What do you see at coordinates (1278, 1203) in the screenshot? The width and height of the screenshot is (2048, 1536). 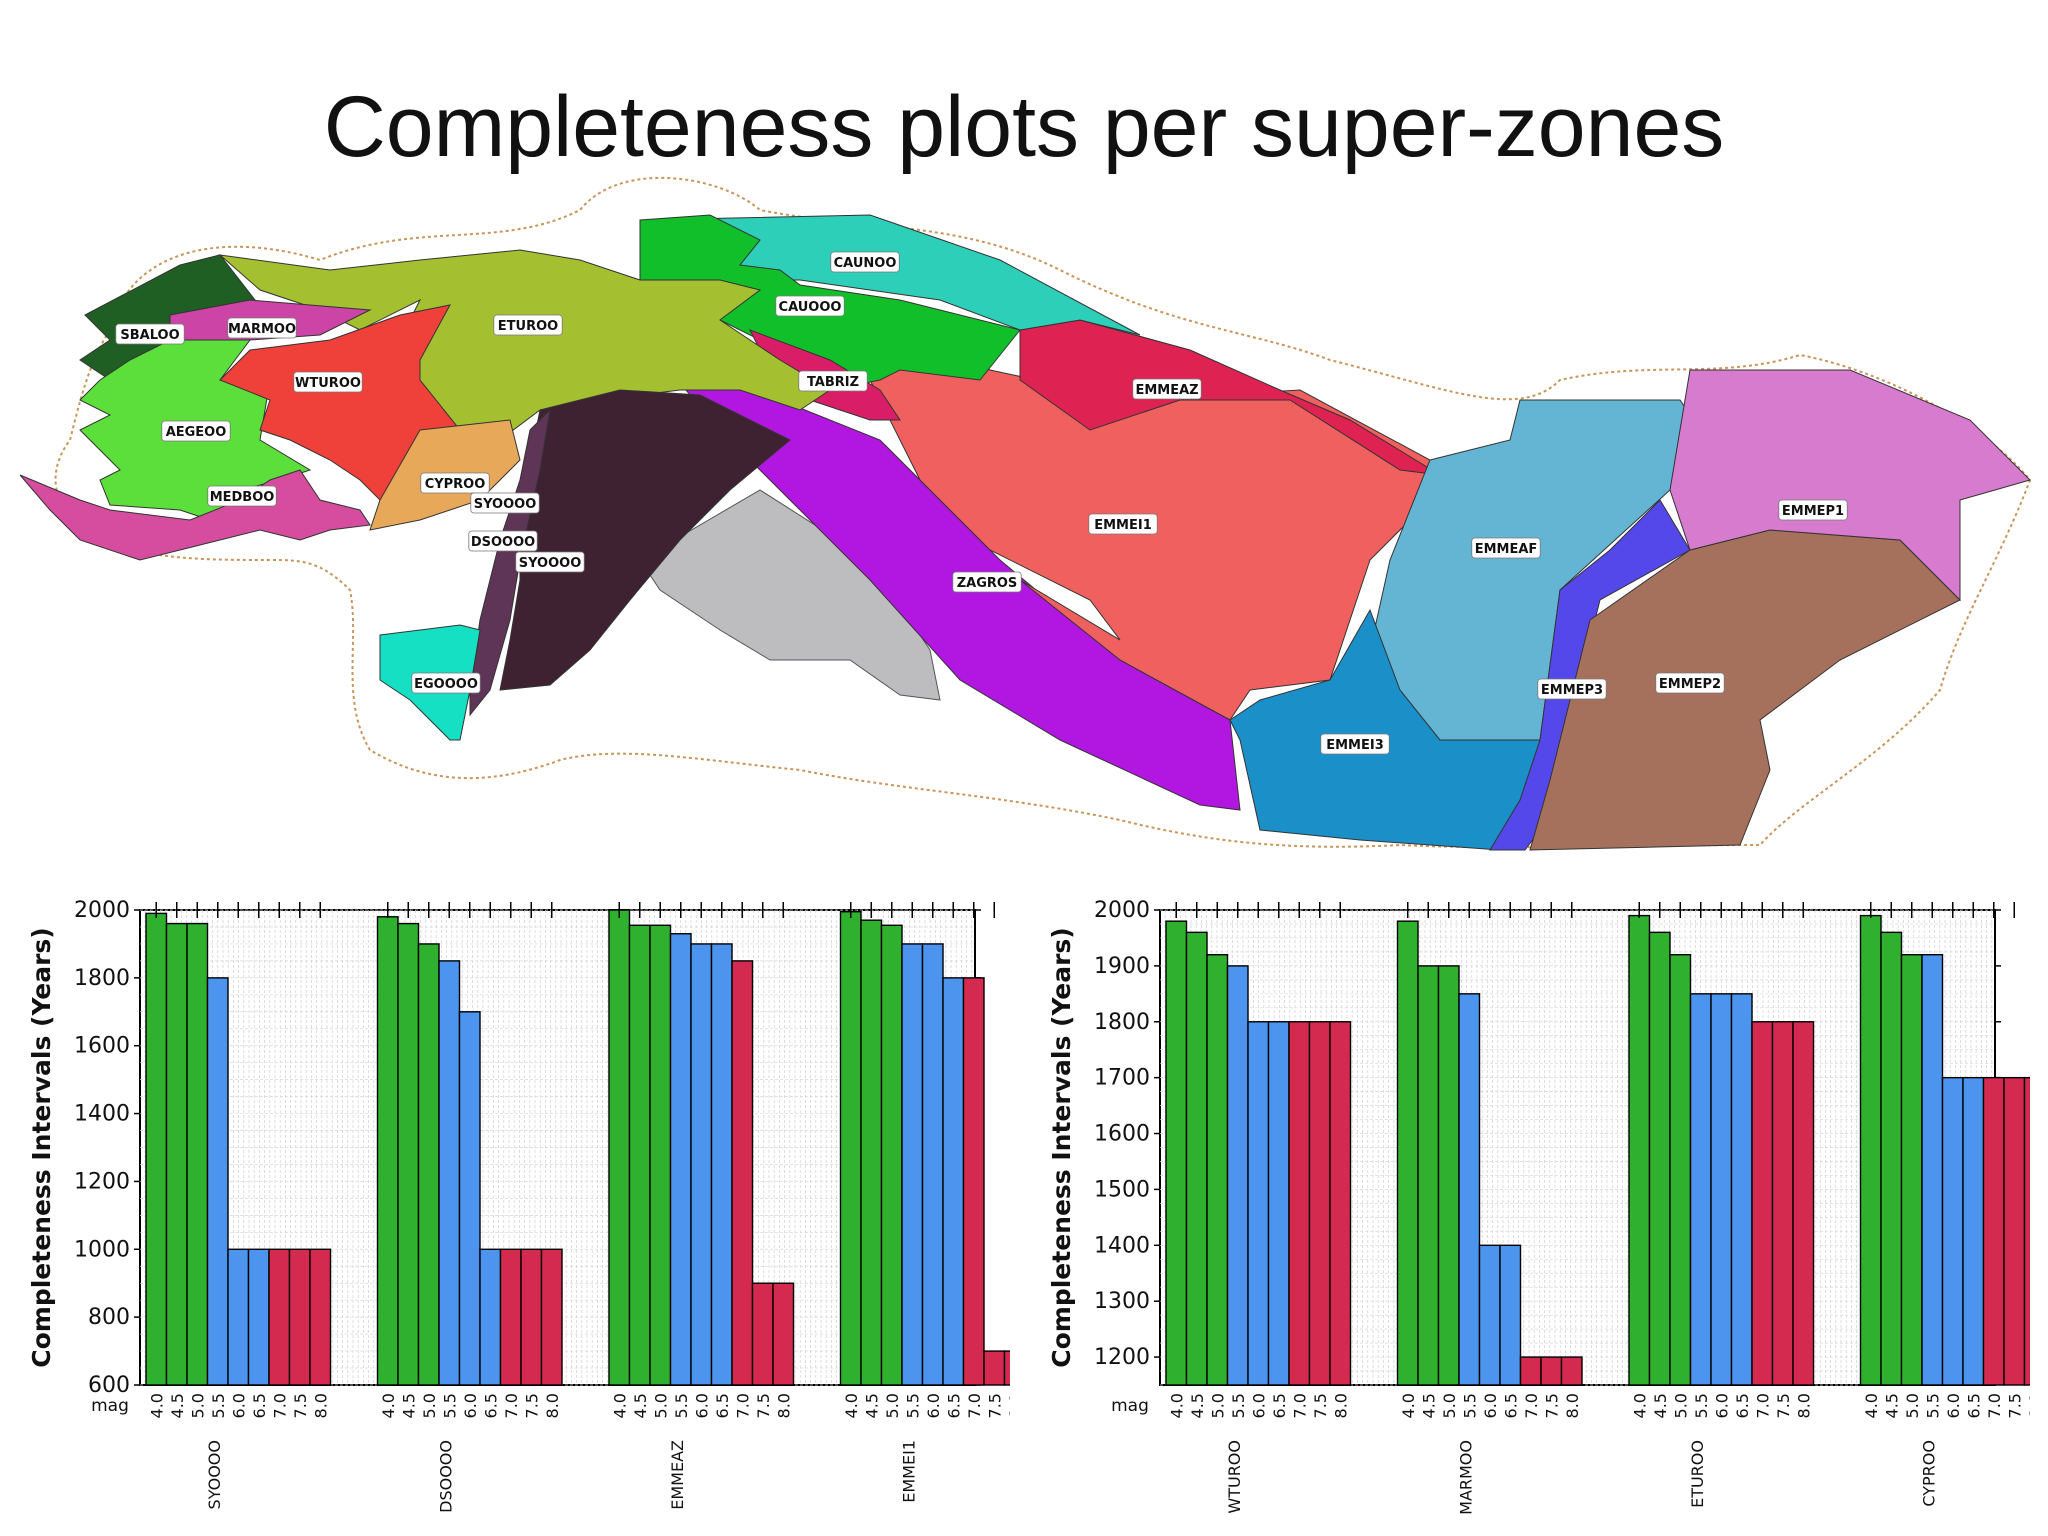 I see `bar-wturoo-6.5` at bounding box center [1278, 1203].